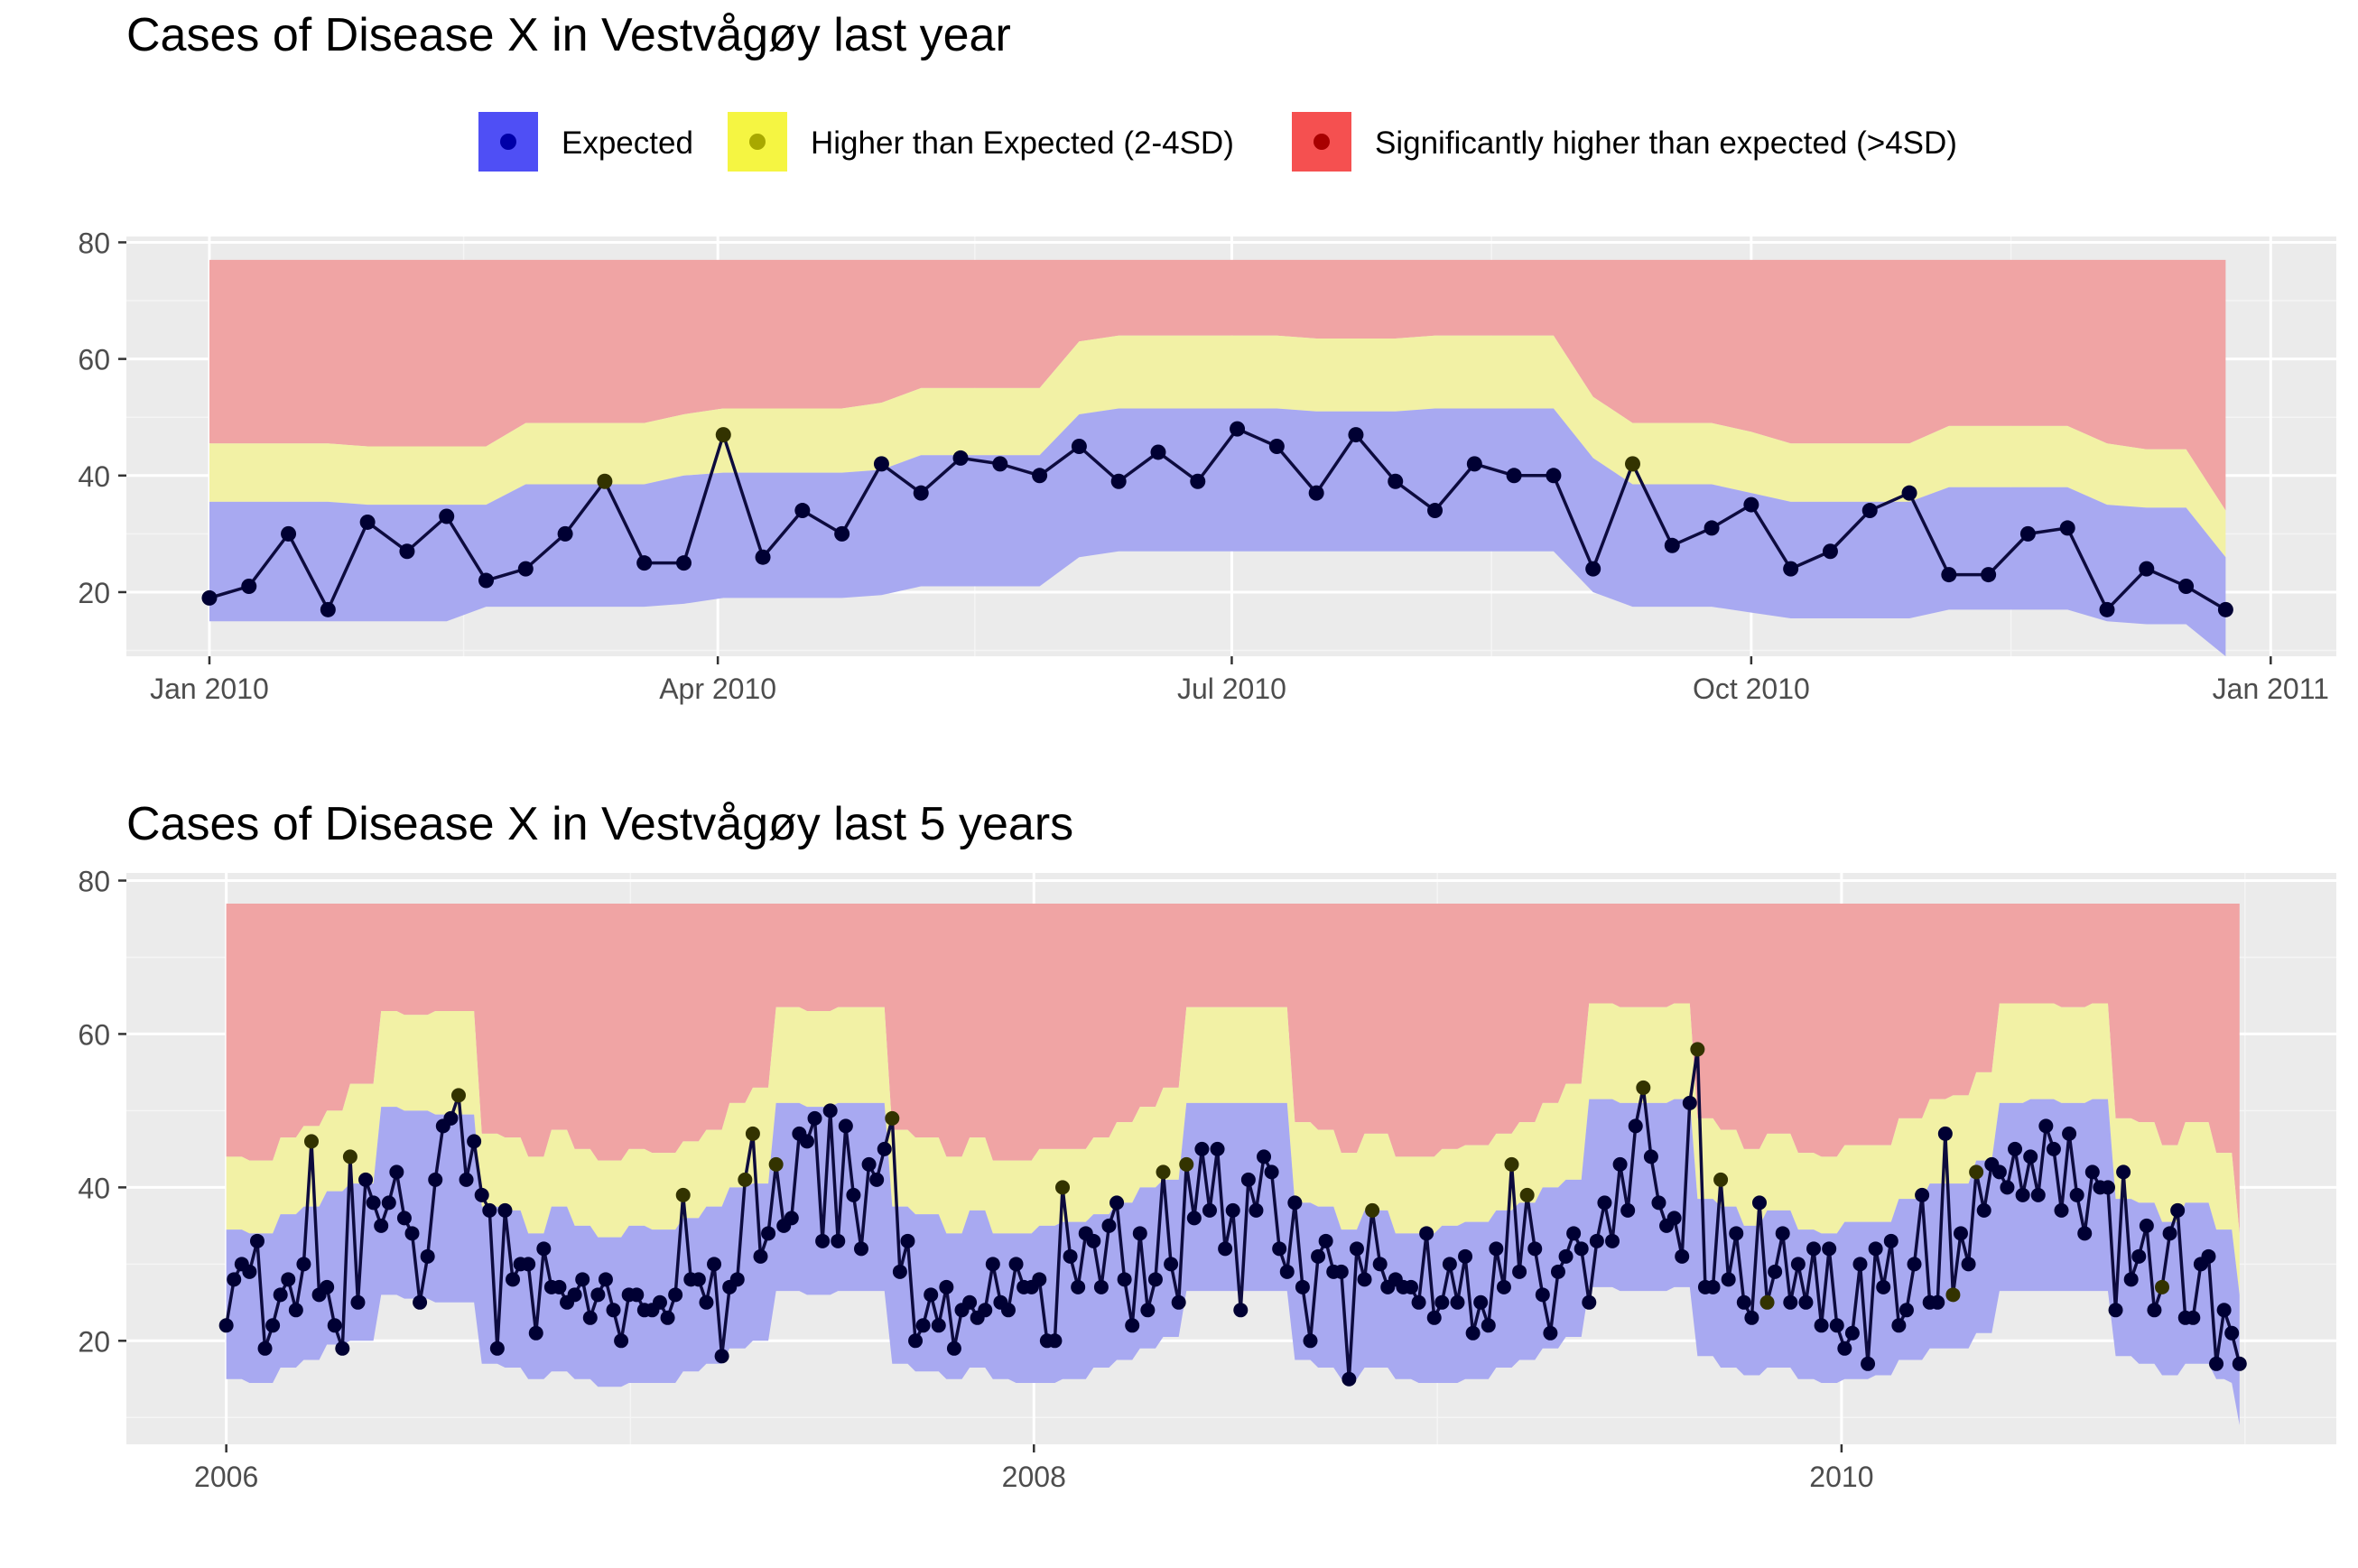 The width and height of the screenshot is (2358, 1568). Describe the element at coordinates (94, 1188) in the screenshot. I see `y-tick-label: 40` at that location.